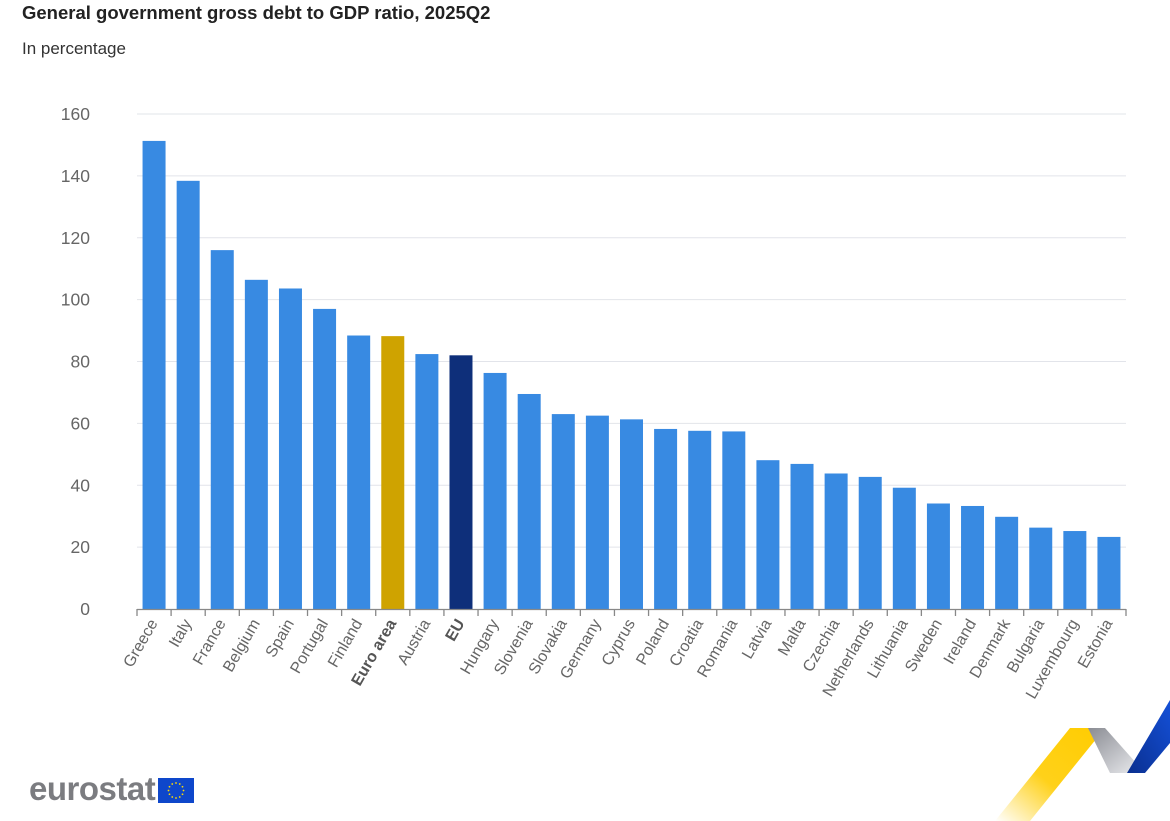  What do you see at coordinates (75, 176) in the screenshot?
I see `y-tick-label: 140` at bounding box center [75, 176].